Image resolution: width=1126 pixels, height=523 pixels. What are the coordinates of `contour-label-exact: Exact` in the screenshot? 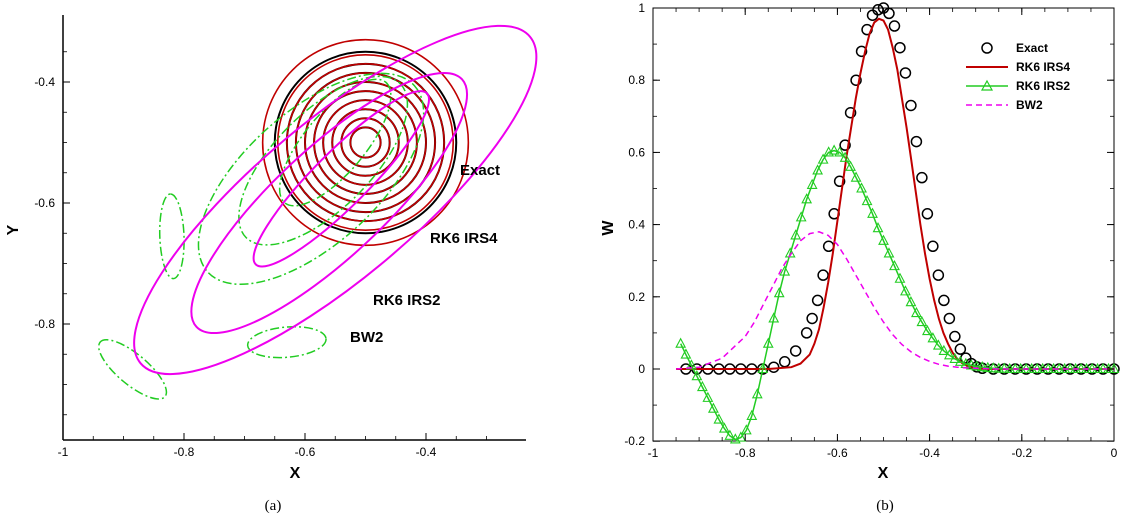 It's located at (480, 170).